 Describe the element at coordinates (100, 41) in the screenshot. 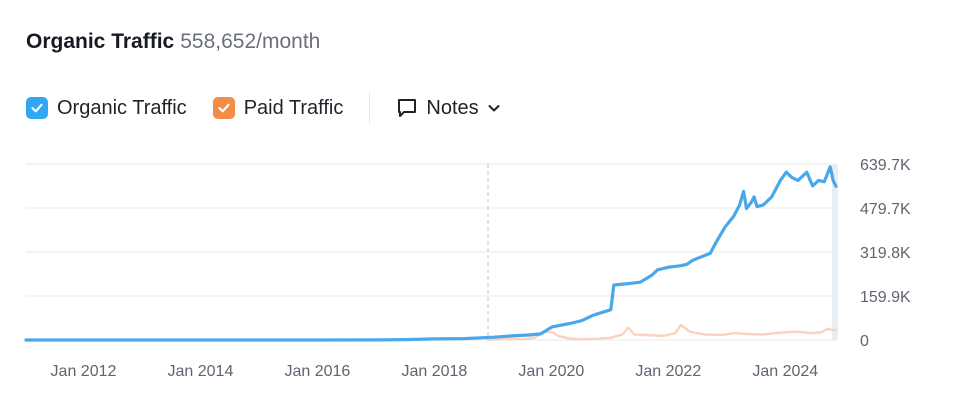

I see `chart-title: Organic Traffic` at that location.